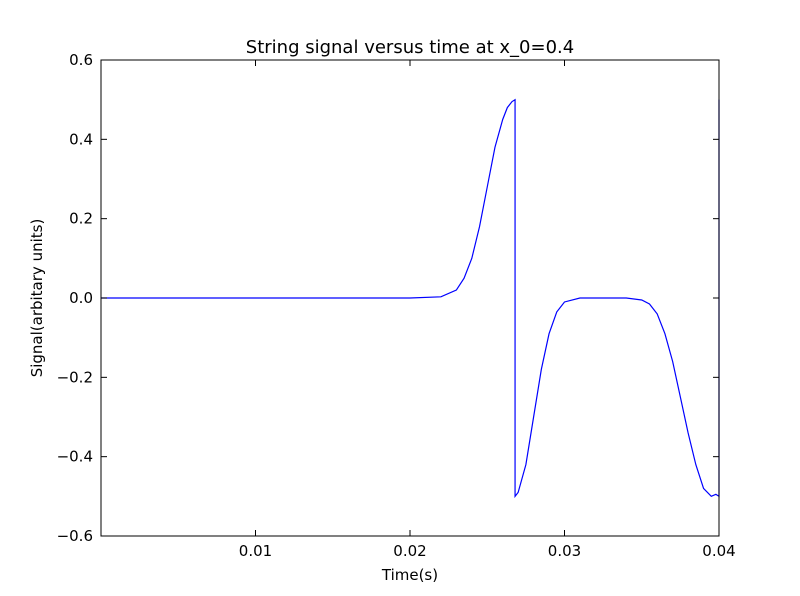  Describe the element at coordinates (410, 47) in the screenshot. I see `chart-title: String signal versus time at x_0=0.4` at that location.